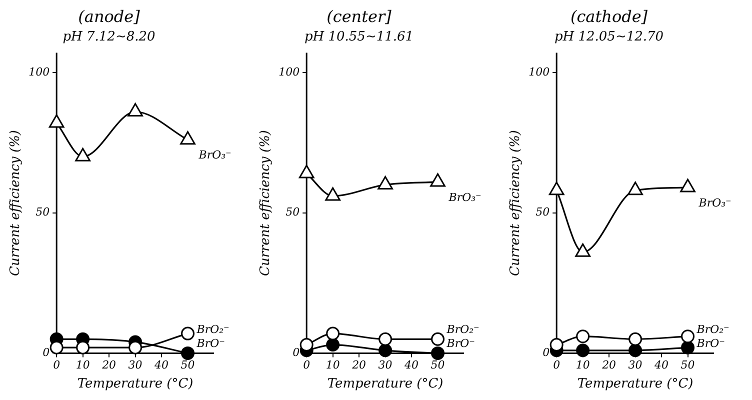  I want to click on chart-title: (anode], so click(109, 16).